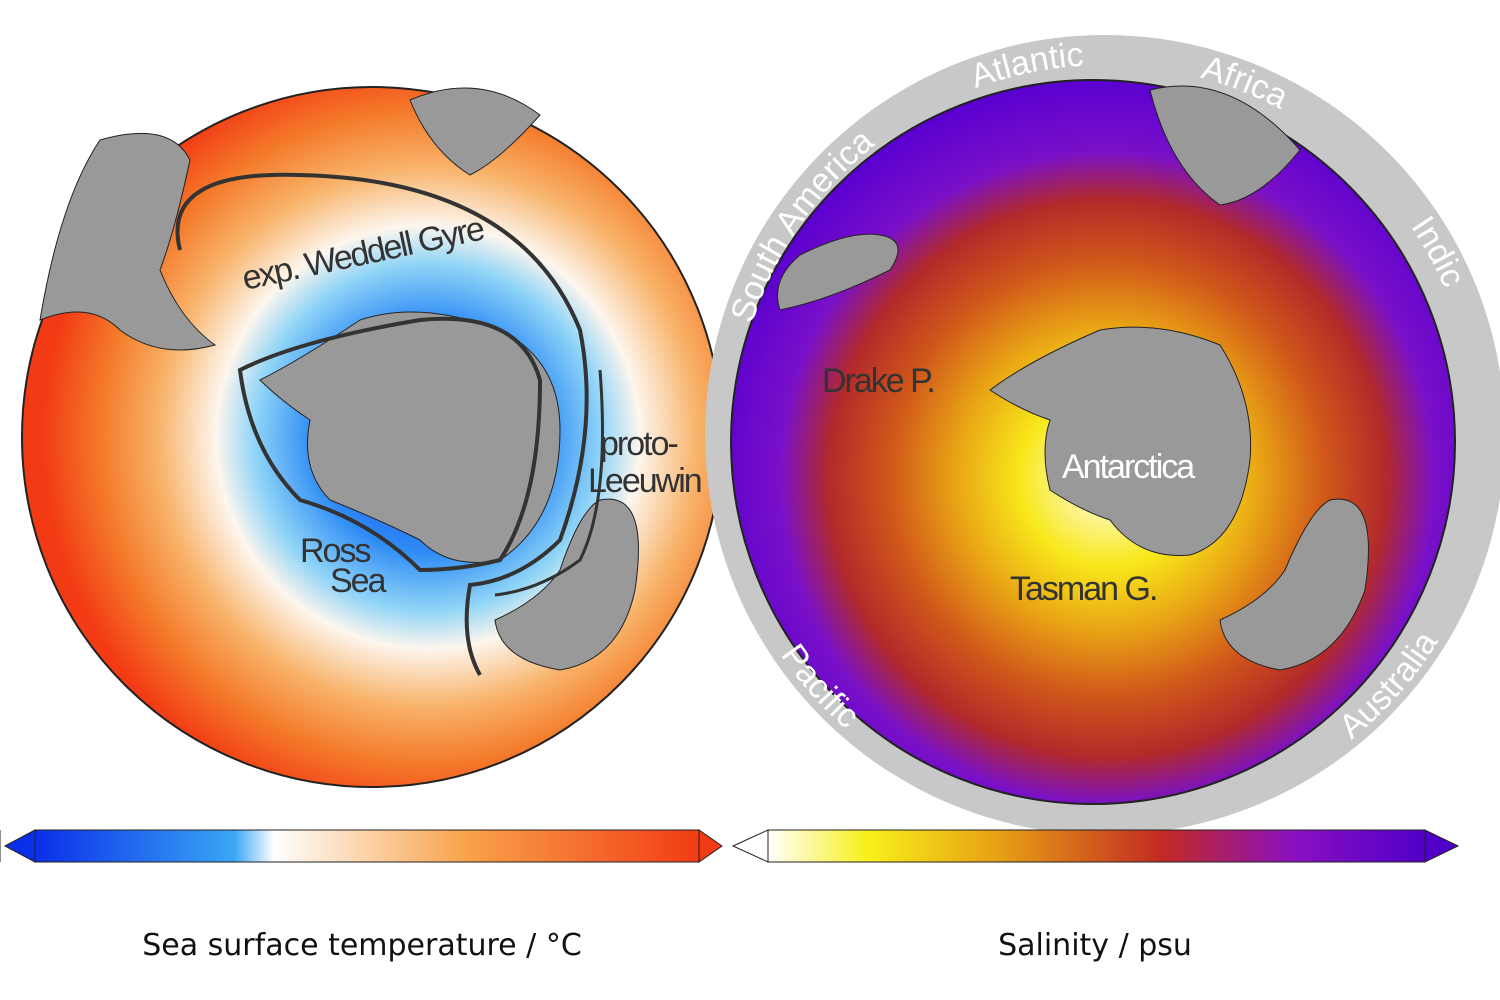 The width and height of the screenshot is (1500, 1000). I want to click on map-label: Ross, so click(335, 551).